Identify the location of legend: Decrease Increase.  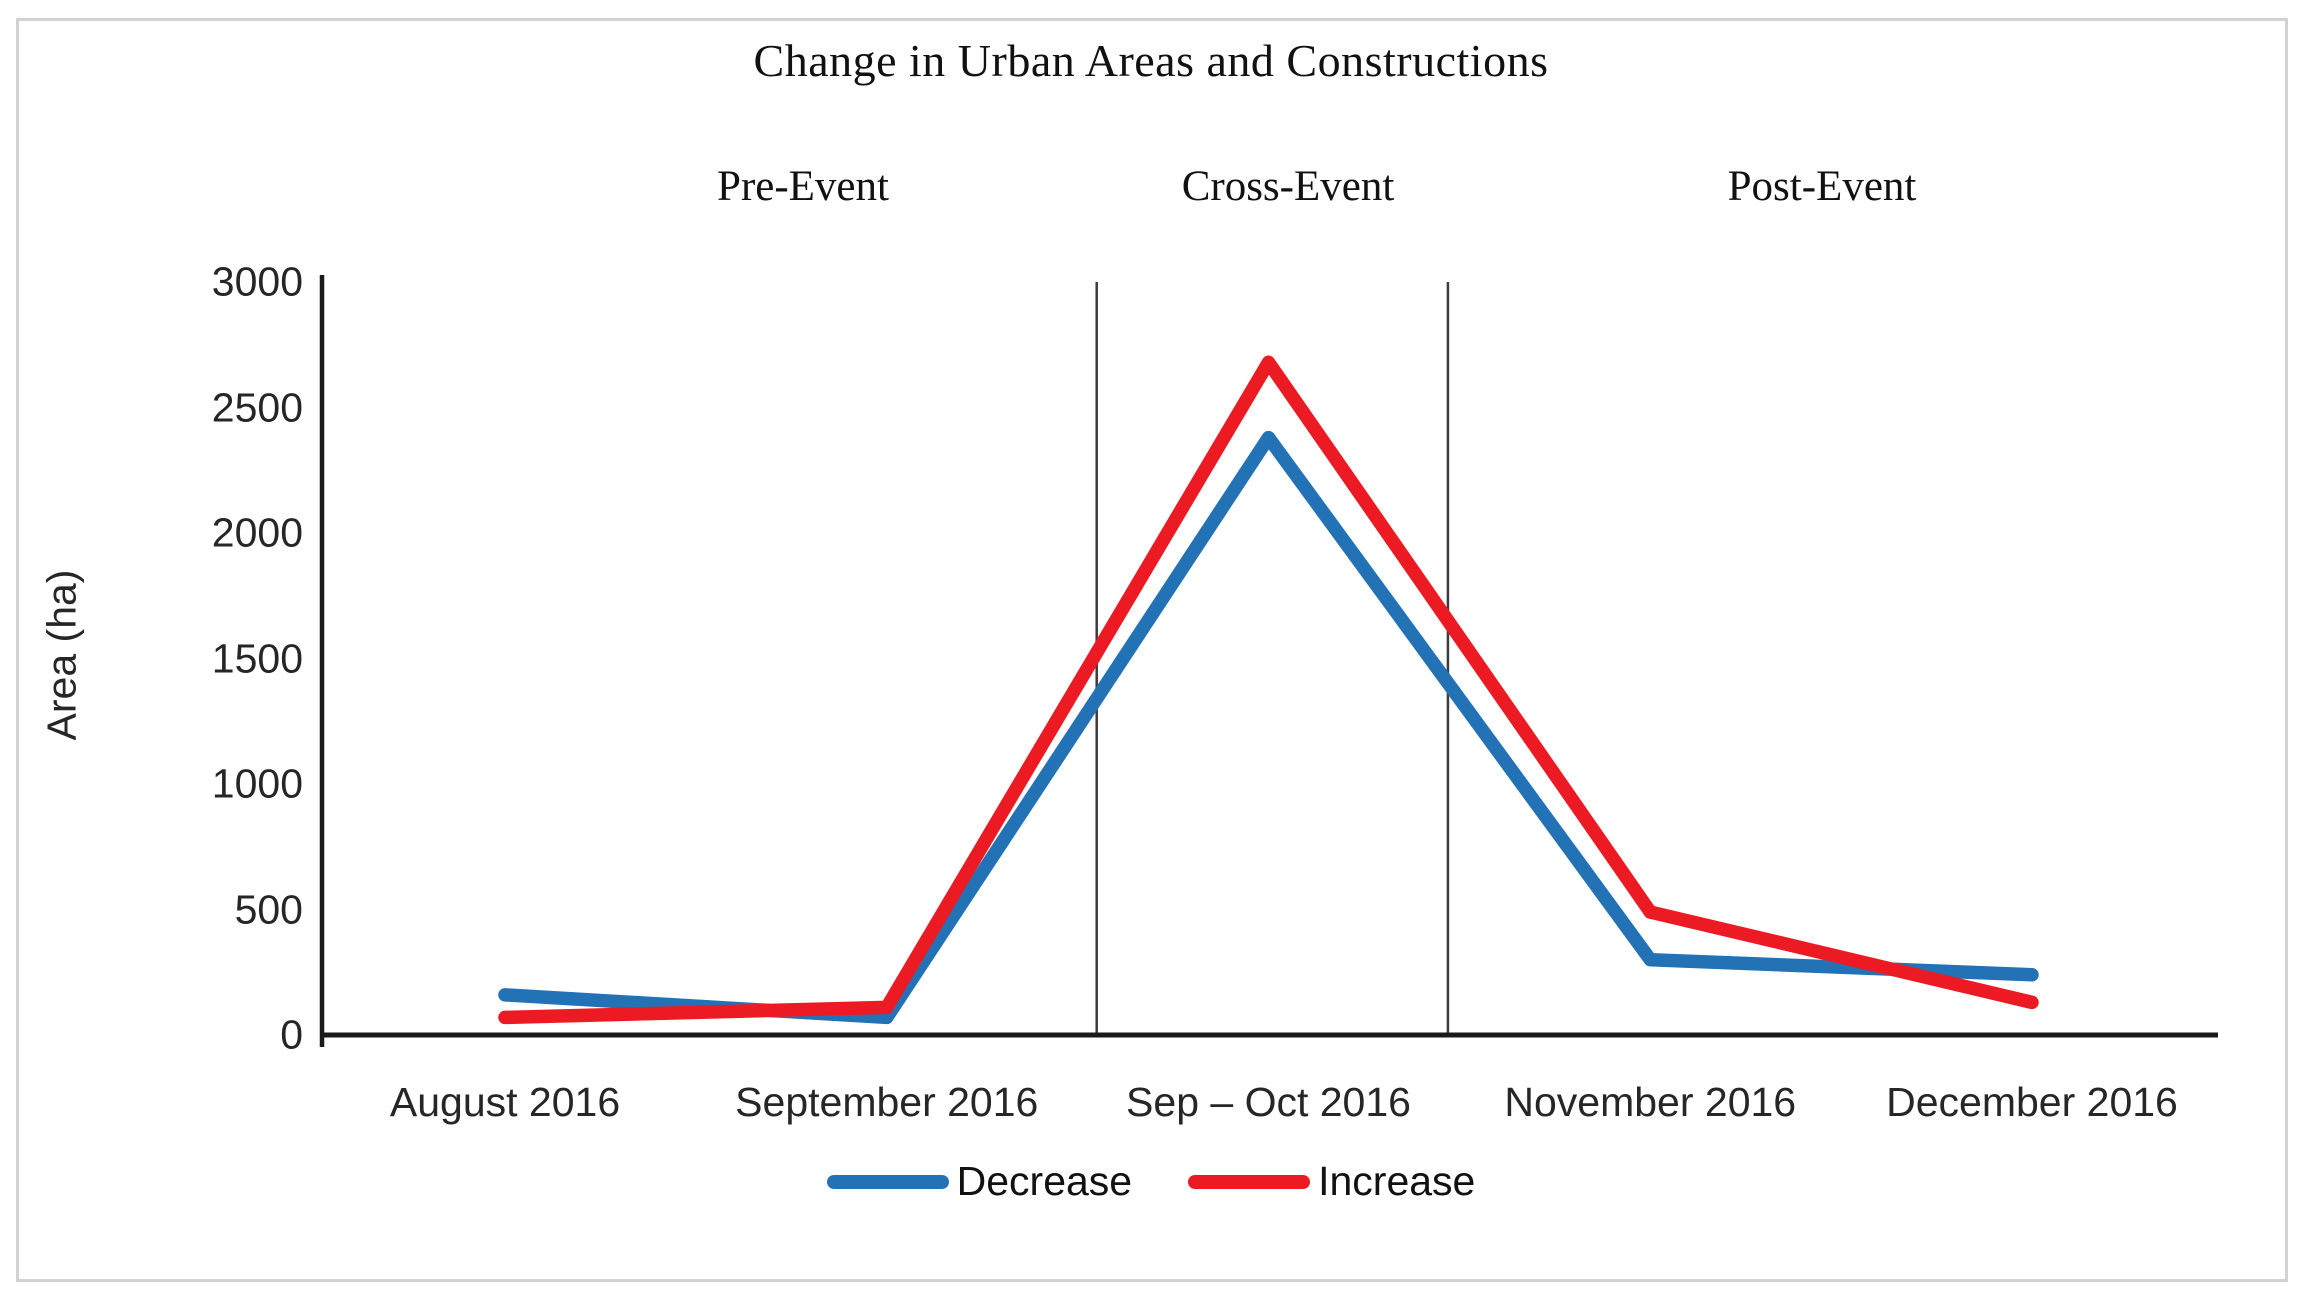
(1151, 1181).